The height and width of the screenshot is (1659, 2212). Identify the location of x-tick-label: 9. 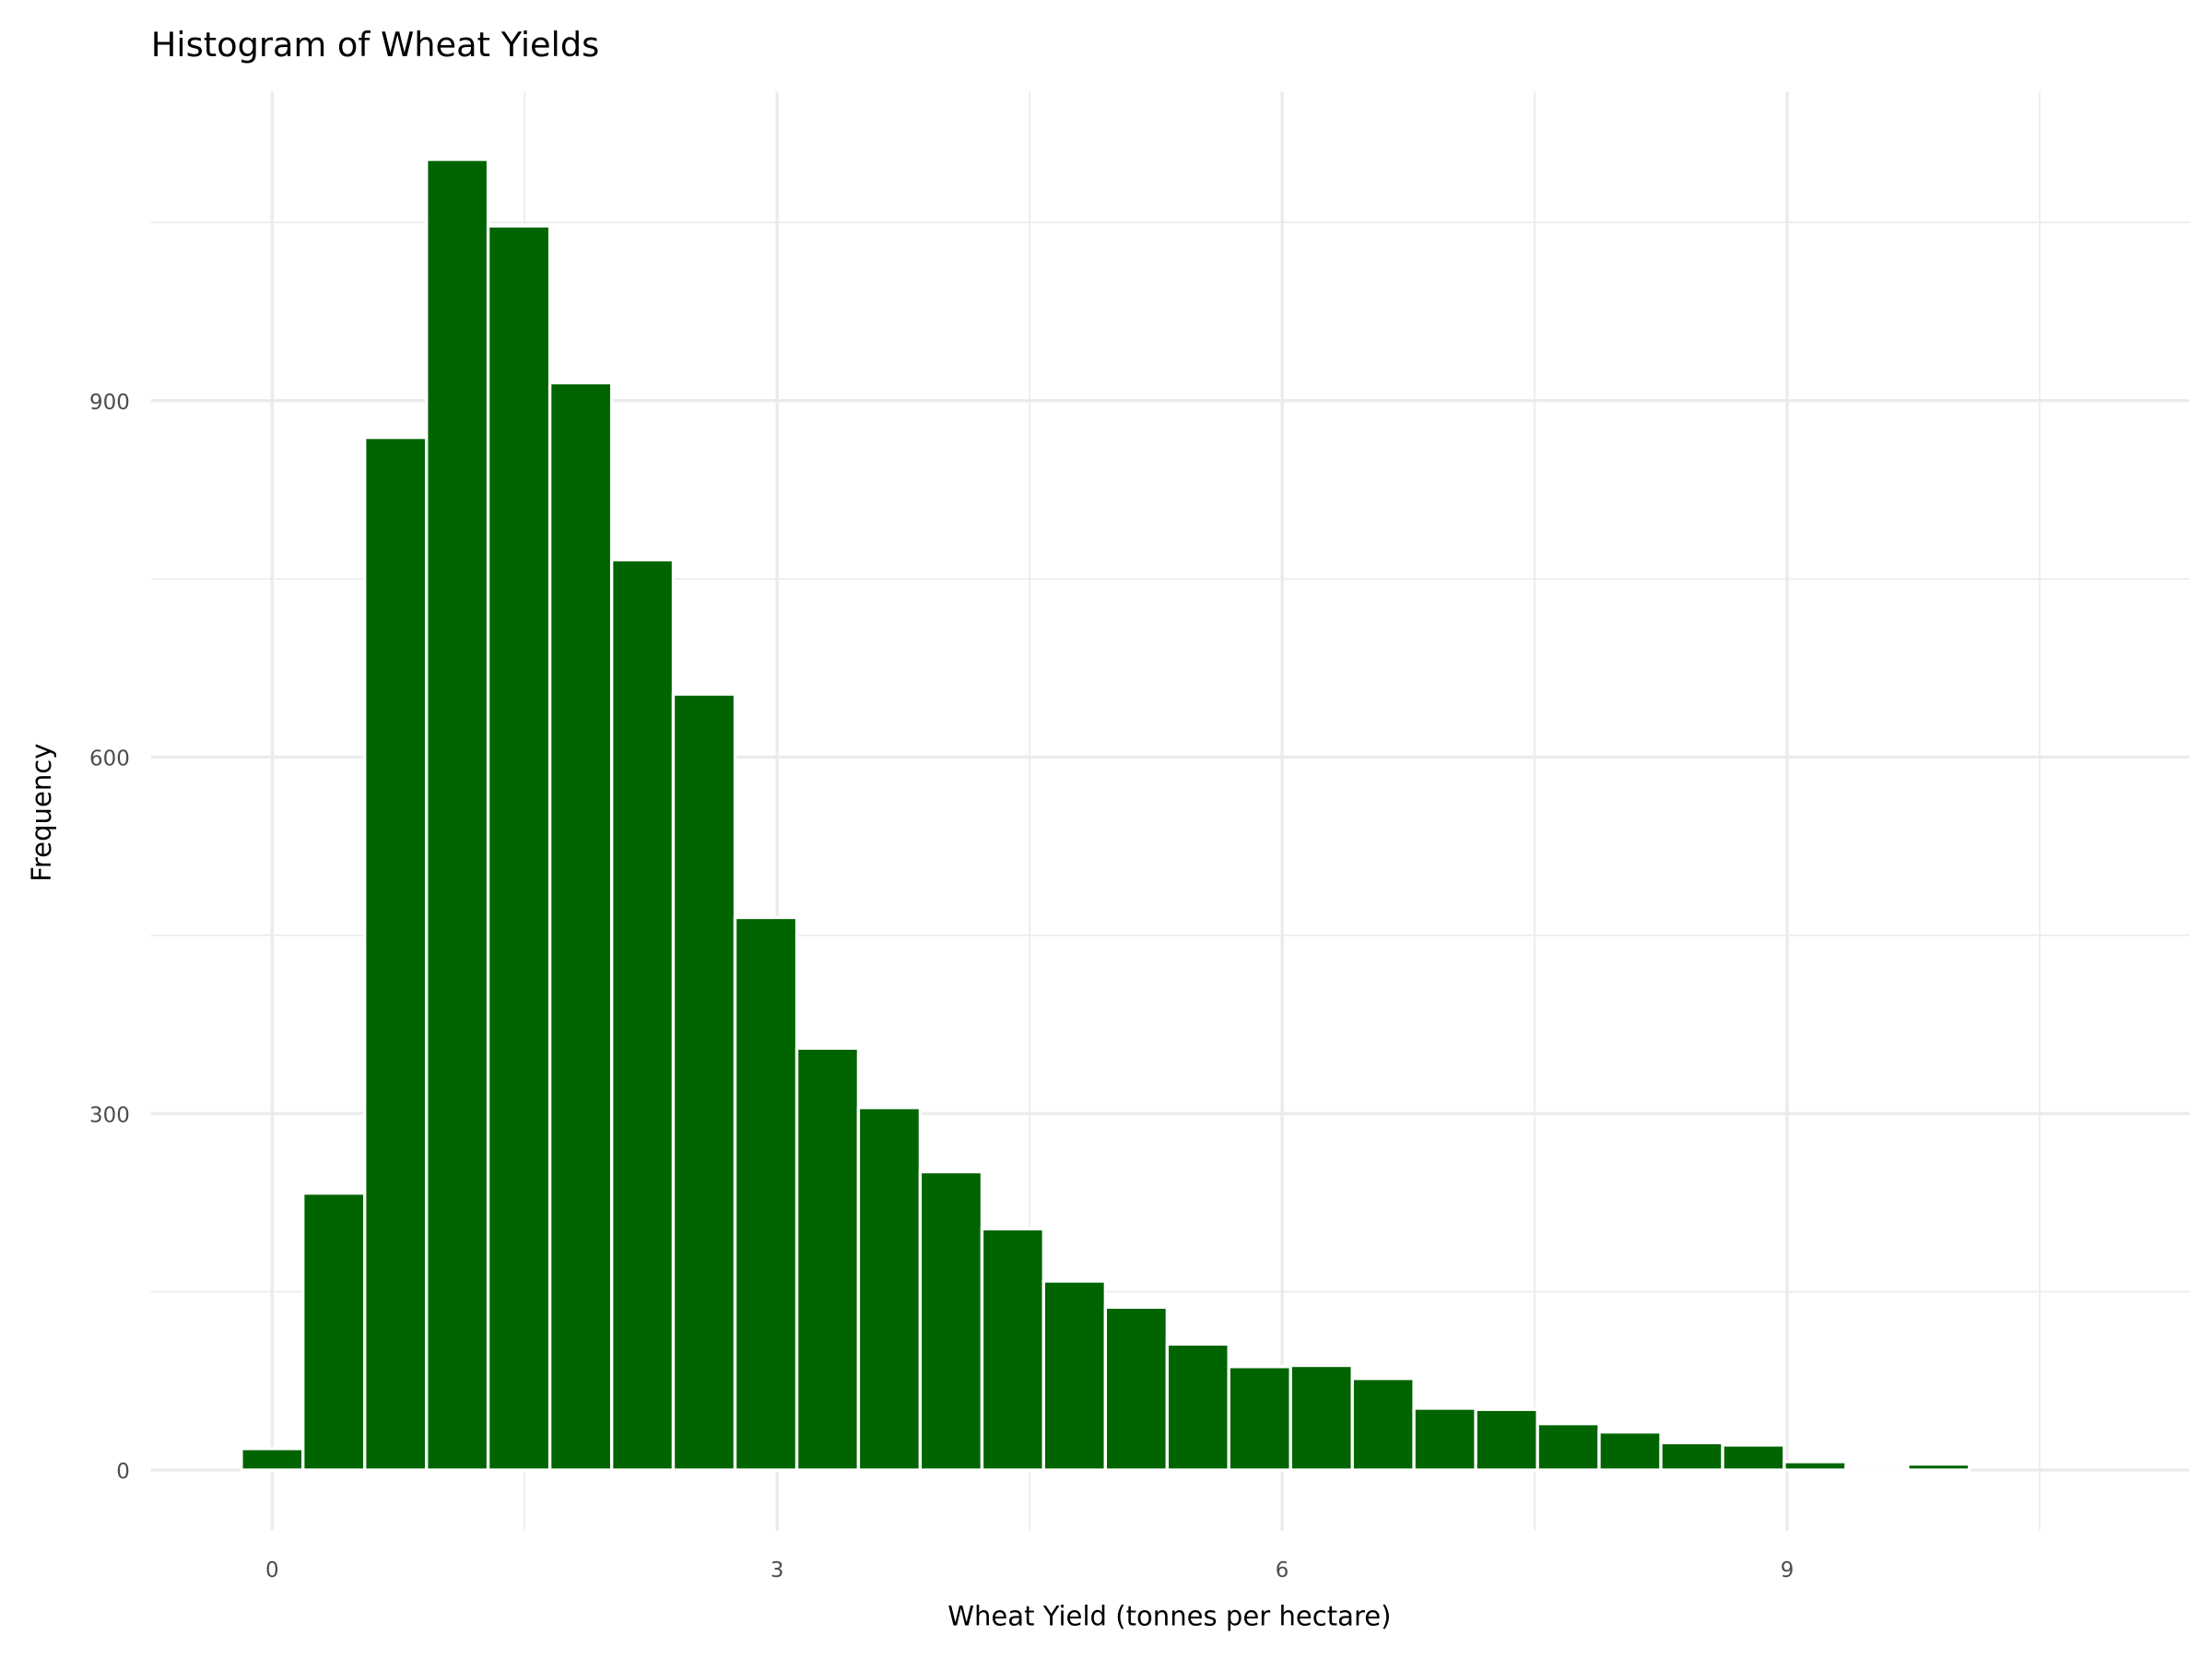
(1787, 1571).